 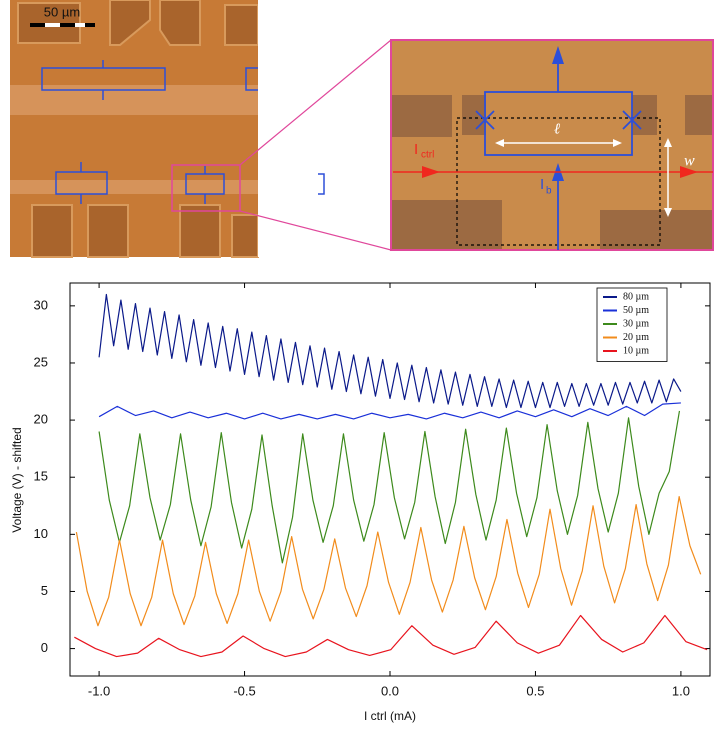 I want to click on x-tick-label: 0.5, so click(x=535, y=690).